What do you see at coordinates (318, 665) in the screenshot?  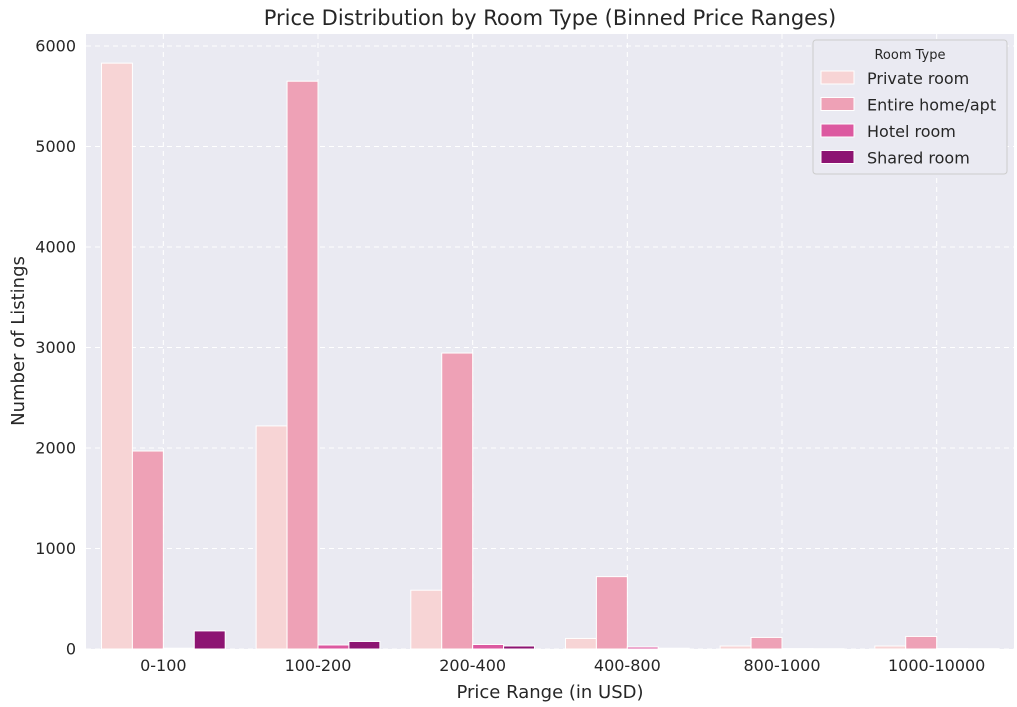 I see `x-tick-label: 100-200` at bounding box center [318, 665].